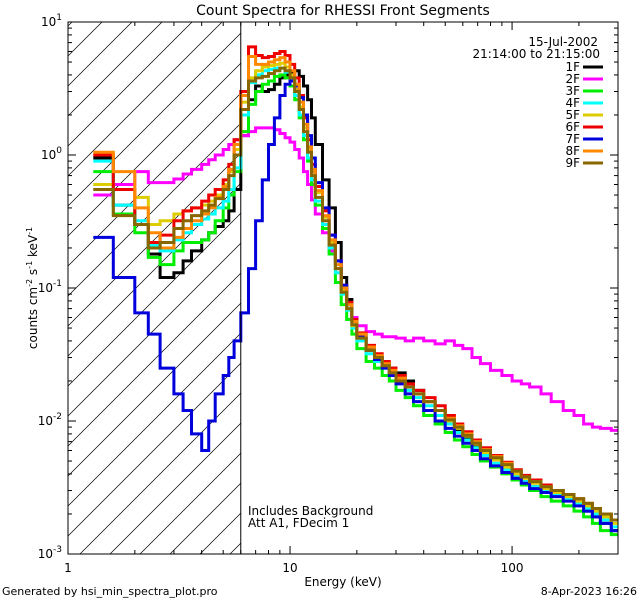  What do you see at coordinates (572, 91) in the screenshot?
I see `legend-label-3F: 3F` at bounding box center [572, 91].